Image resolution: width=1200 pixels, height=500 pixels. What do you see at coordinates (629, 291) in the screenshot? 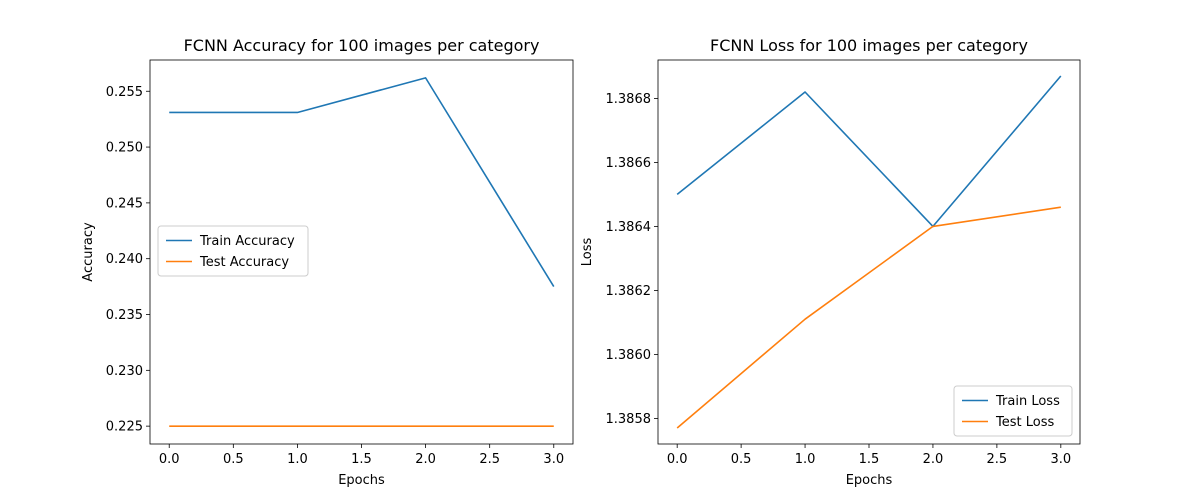
I see `y-tick-label: 1.3862` at bounding box center [629, 291].